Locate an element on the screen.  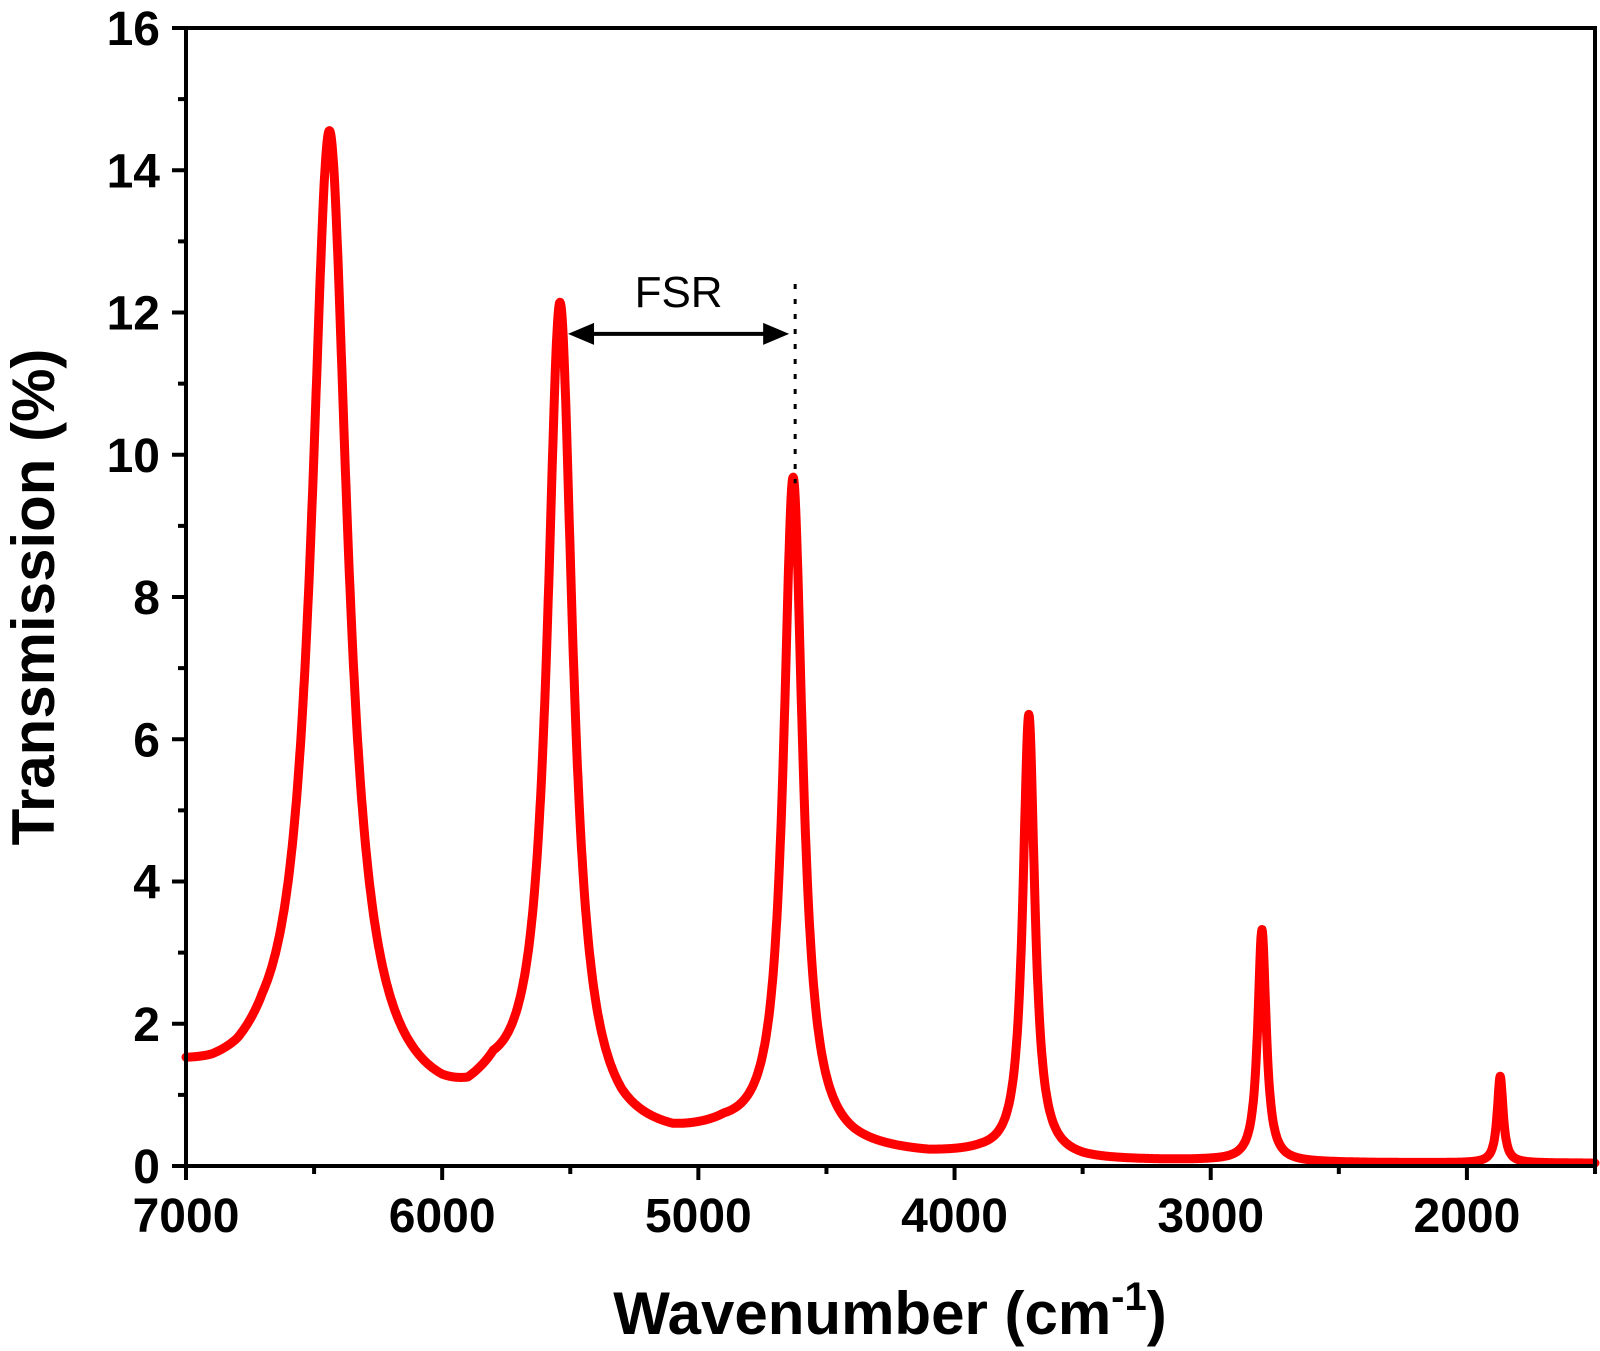
fsr-annotation: FSR is located at coordinates (682, 376).